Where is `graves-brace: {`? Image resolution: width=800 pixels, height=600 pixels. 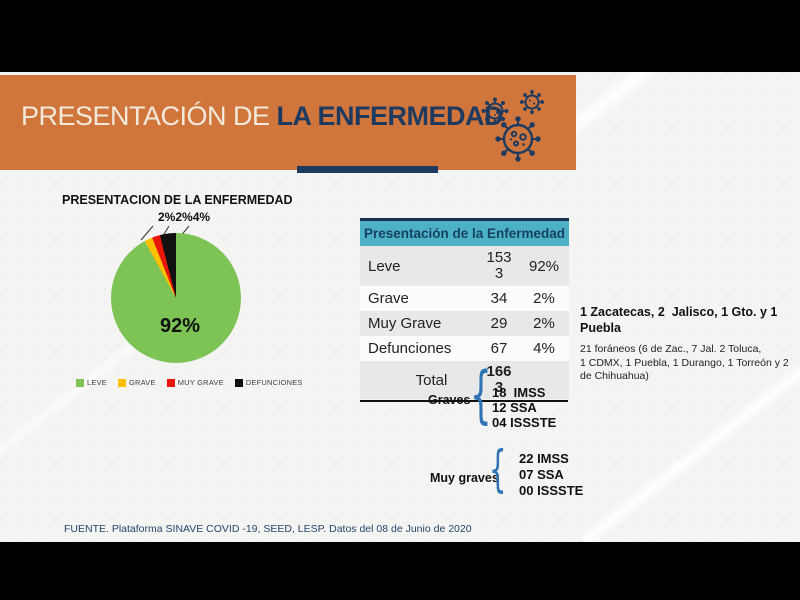
graves-brace: { is located at coordinates (481, 394).